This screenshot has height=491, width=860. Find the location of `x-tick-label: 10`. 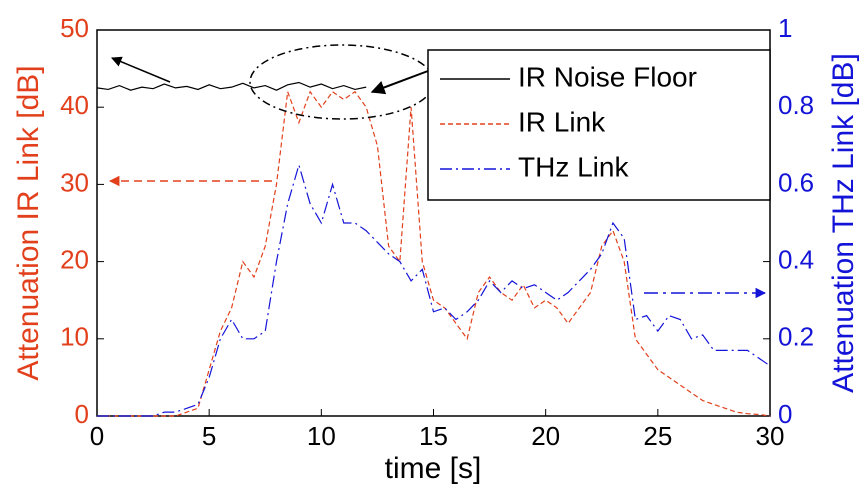

x-tick-label: 10 is located at coordinates (321, 436).